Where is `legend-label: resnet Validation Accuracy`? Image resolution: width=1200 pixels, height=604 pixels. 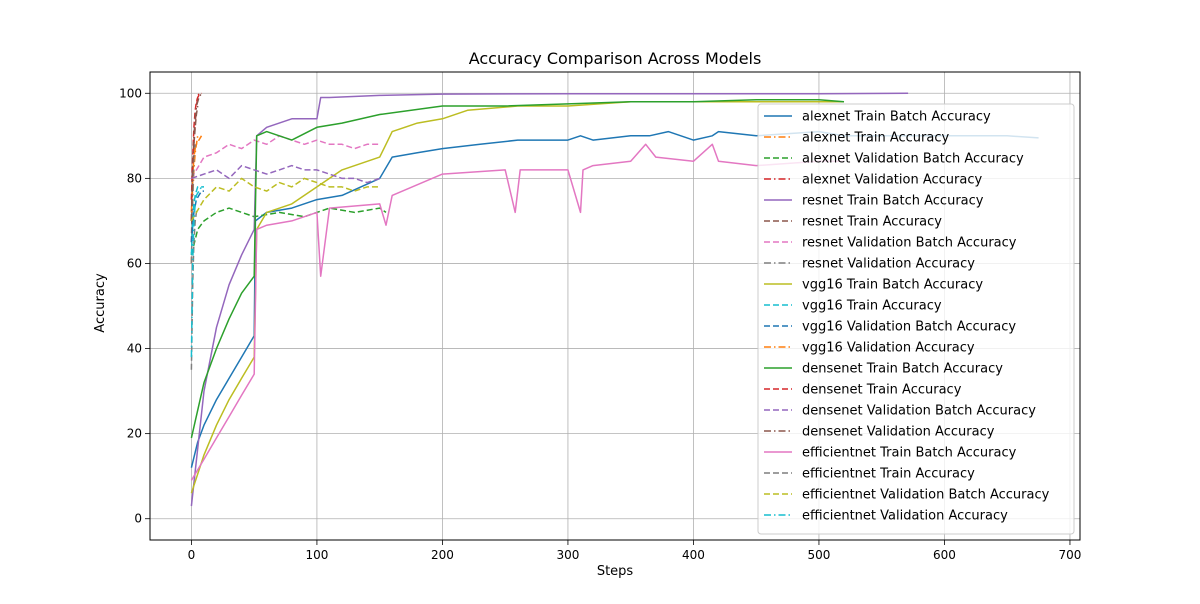 legend-label: resnet Validation Accuracy is located at coordinates (888, 264).